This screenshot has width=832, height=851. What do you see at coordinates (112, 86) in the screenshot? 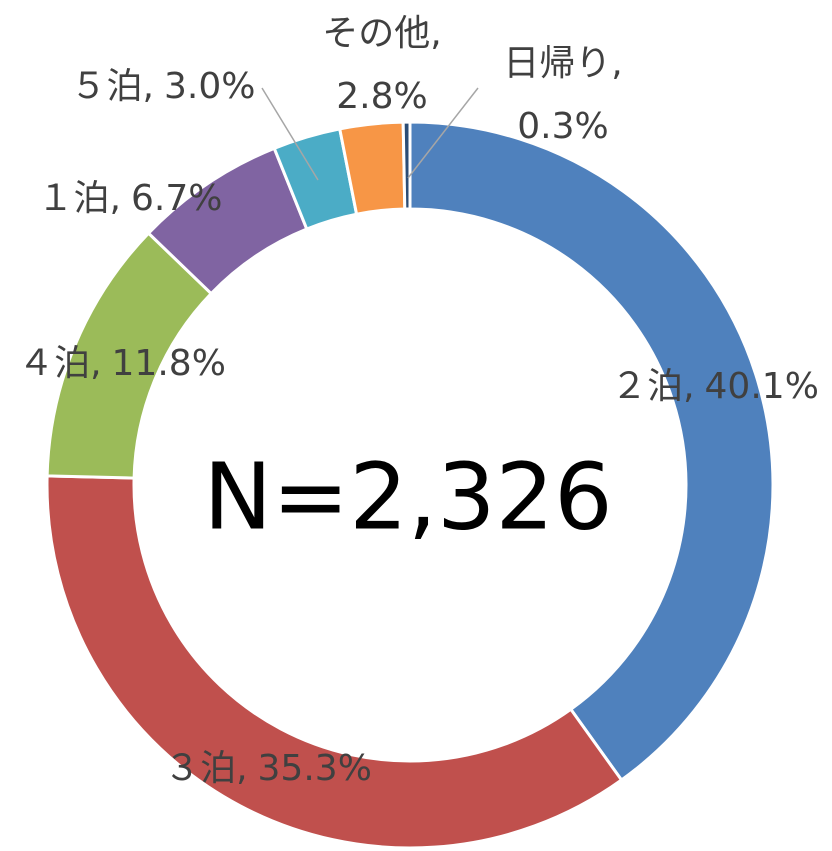
I see `category-label: ５泊,` at bounding box center [112, 86].